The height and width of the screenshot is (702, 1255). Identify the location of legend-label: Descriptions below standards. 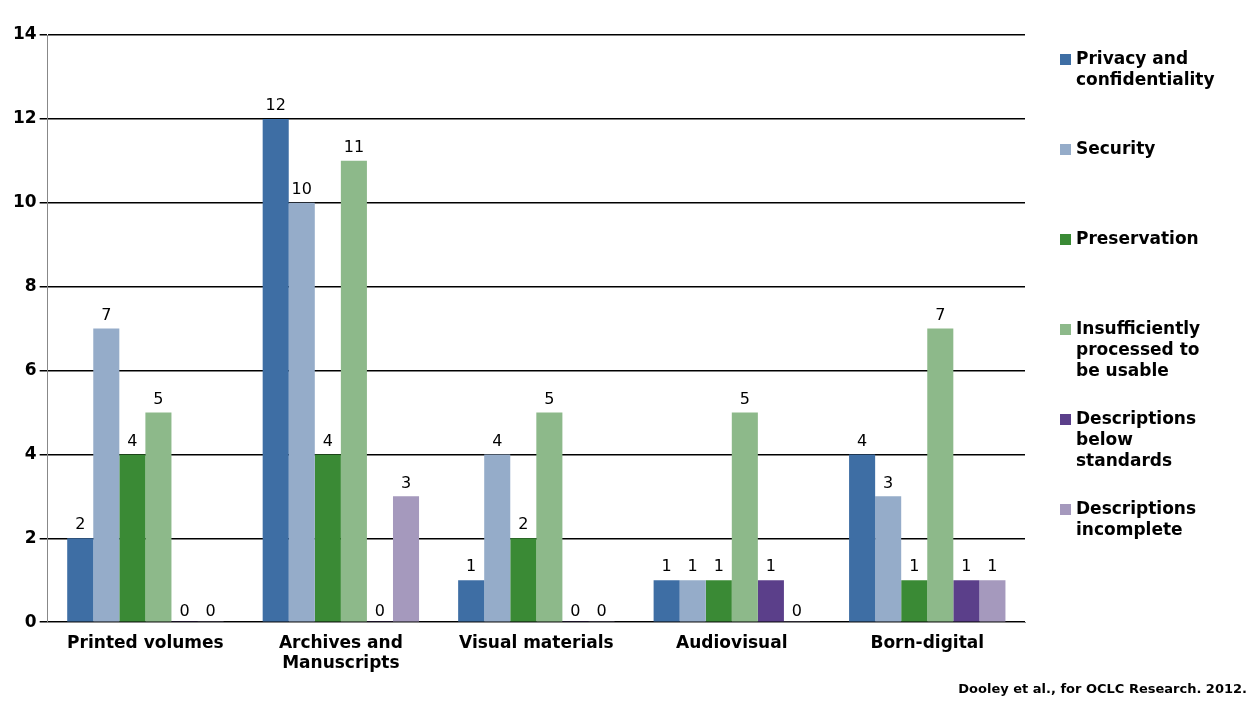
(1136, 439).